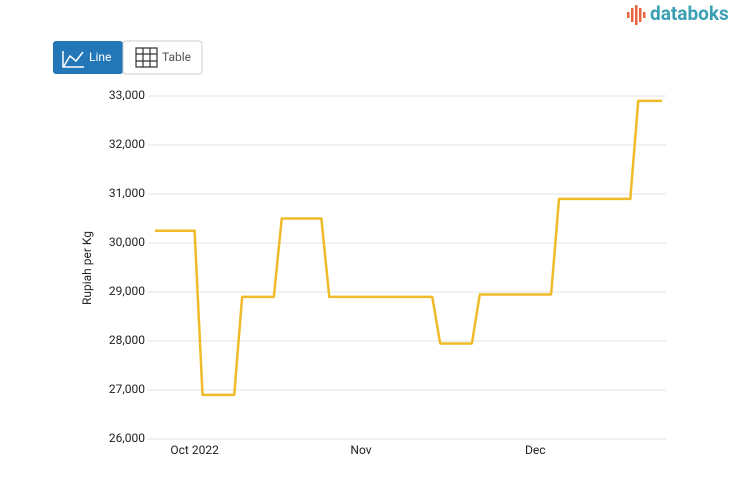 The image size is (753, 502). What do you see at coordinates (127, 193) in the screenshot?
I see `y-tick-label: 31,000` at bounding box center [127, 193].